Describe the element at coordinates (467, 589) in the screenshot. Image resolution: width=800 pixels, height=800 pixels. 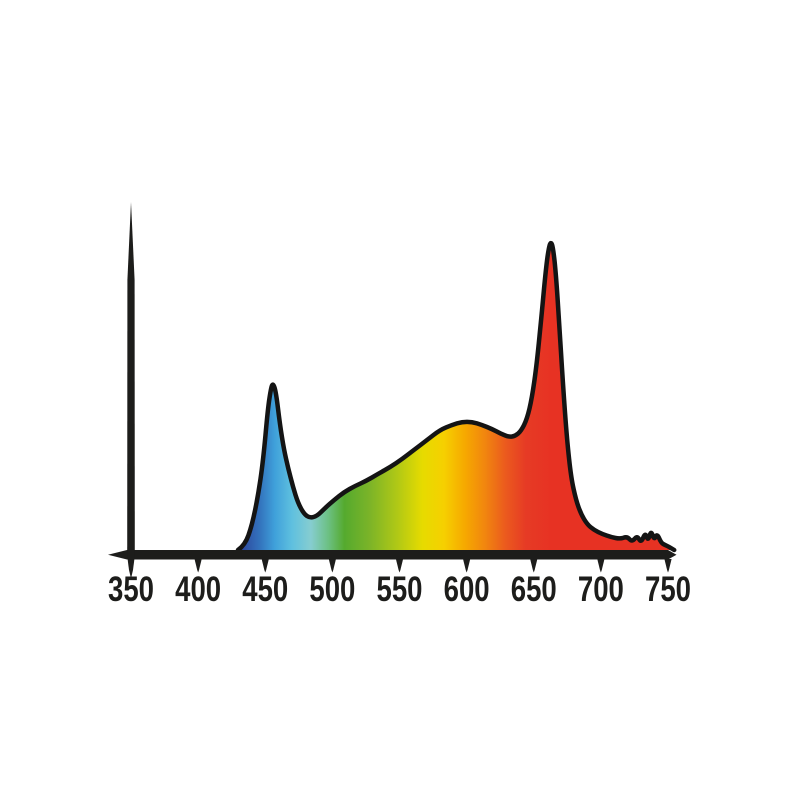
I see `x-tick-label: 600` at that location.